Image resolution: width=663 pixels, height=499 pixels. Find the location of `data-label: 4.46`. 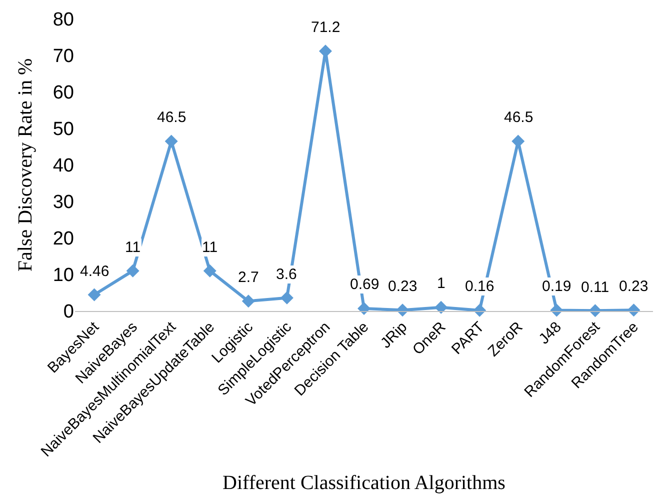

data-label: 4.46 is located at coordinates (95, 271).